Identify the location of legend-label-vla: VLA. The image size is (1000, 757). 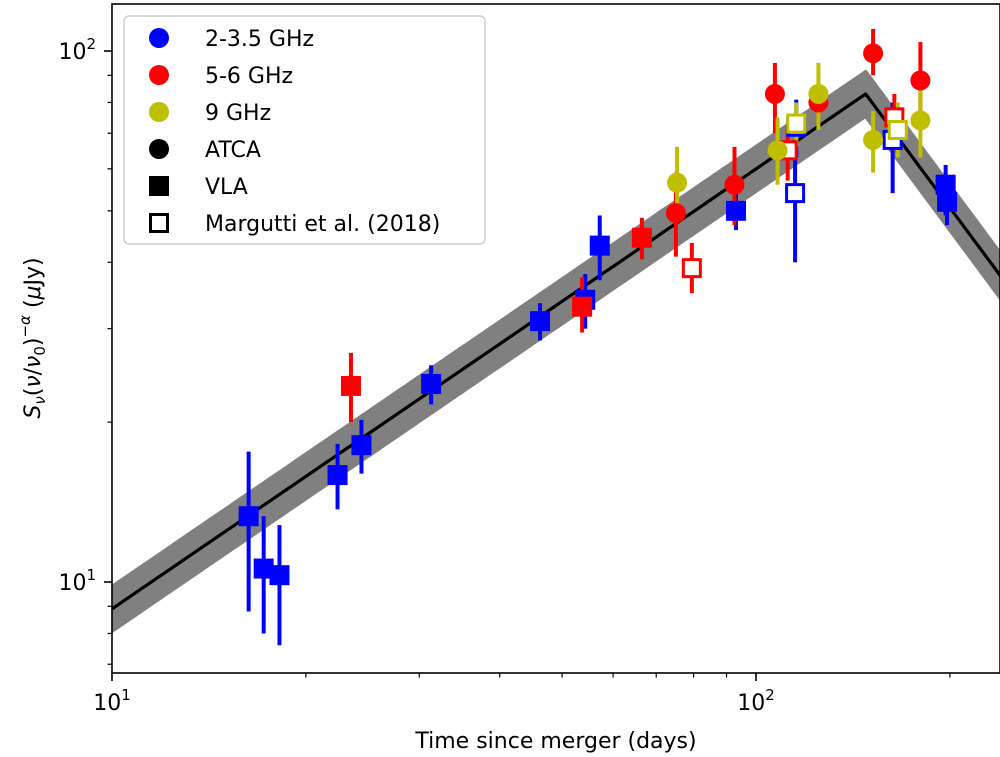
(226, 187).